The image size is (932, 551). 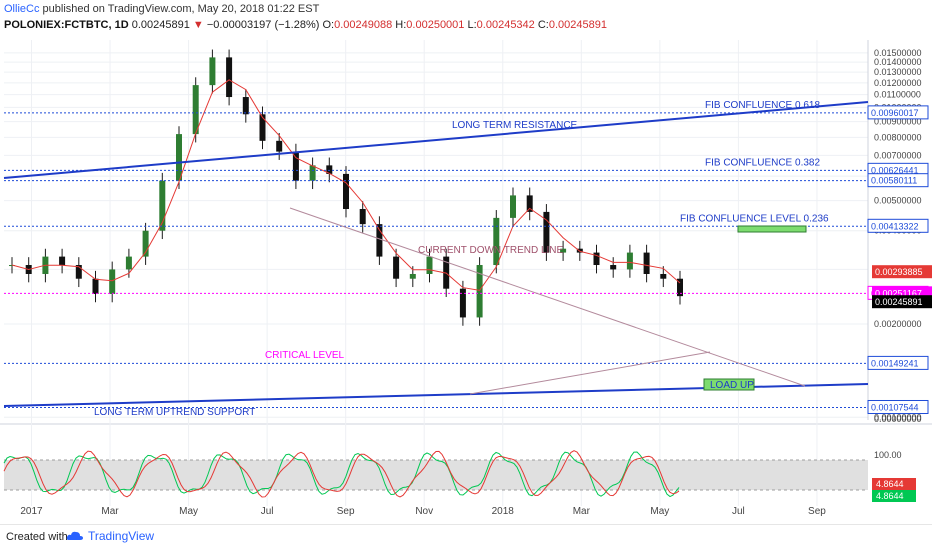 I want to click on inner-uptrend-line, so click(x=590, y=373).